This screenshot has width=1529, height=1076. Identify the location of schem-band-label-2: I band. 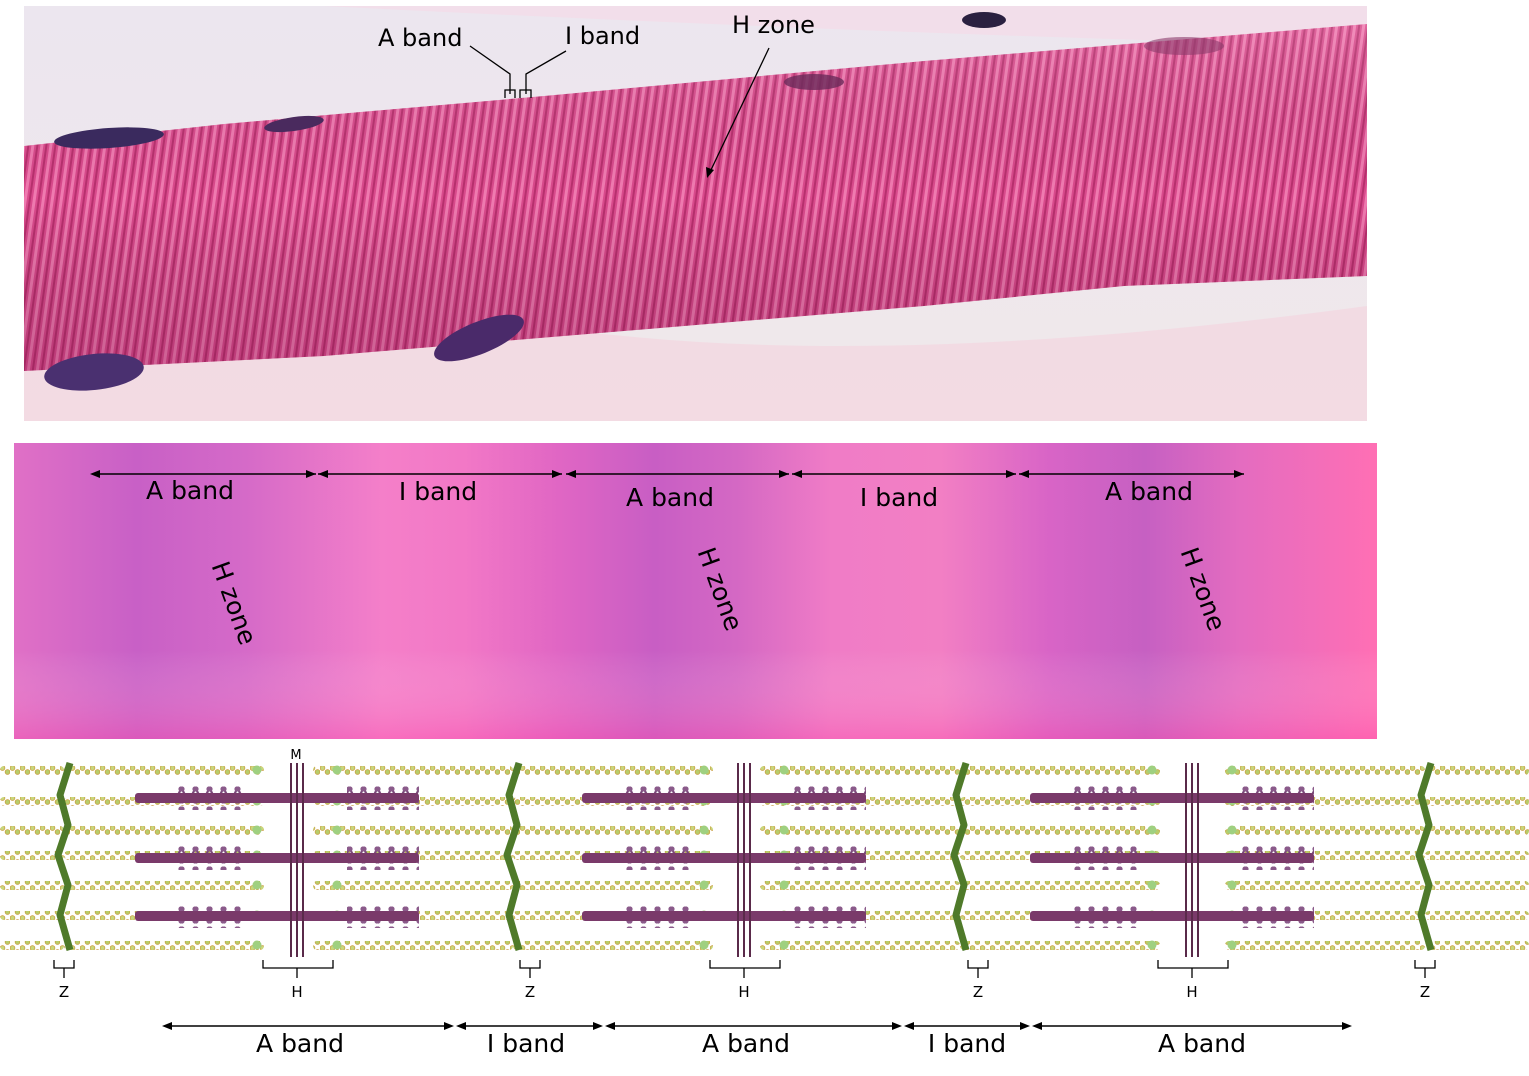
(526, 1043).